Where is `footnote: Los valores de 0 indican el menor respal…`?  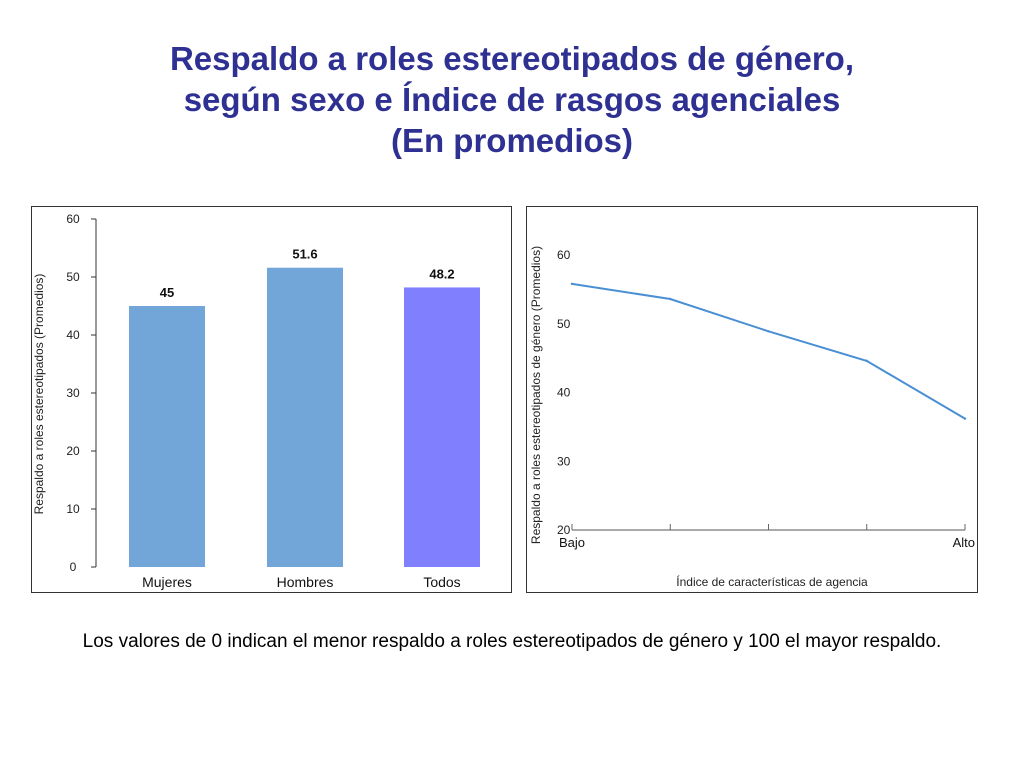
footnote: Los valores de 0 indican el menor respal… is located at coordinates (512, 641).